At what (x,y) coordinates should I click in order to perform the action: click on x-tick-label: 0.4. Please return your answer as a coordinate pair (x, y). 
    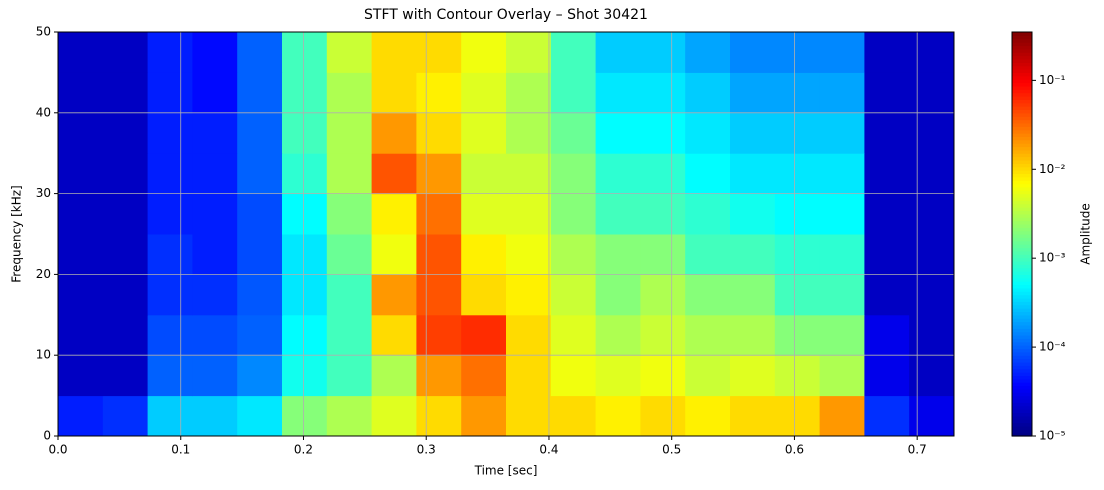
    Looking at the image, I should click on (548, 450).